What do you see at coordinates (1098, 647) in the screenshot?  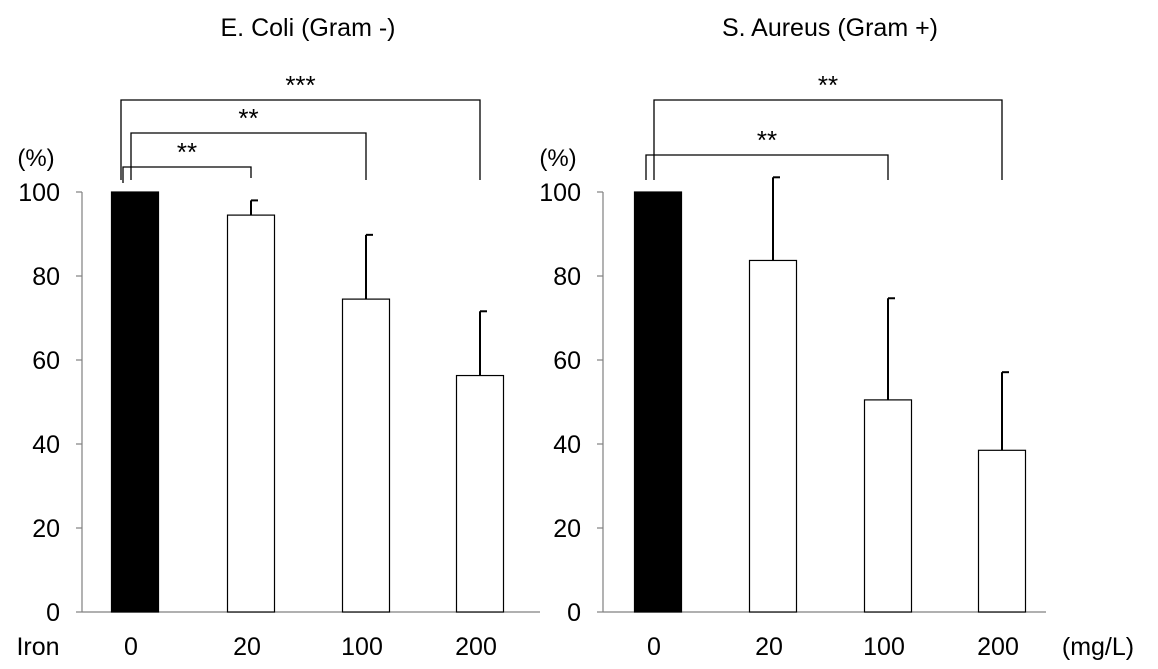 I see `x-axis-label: (mg/L)` at bounding box center [1098, 647].